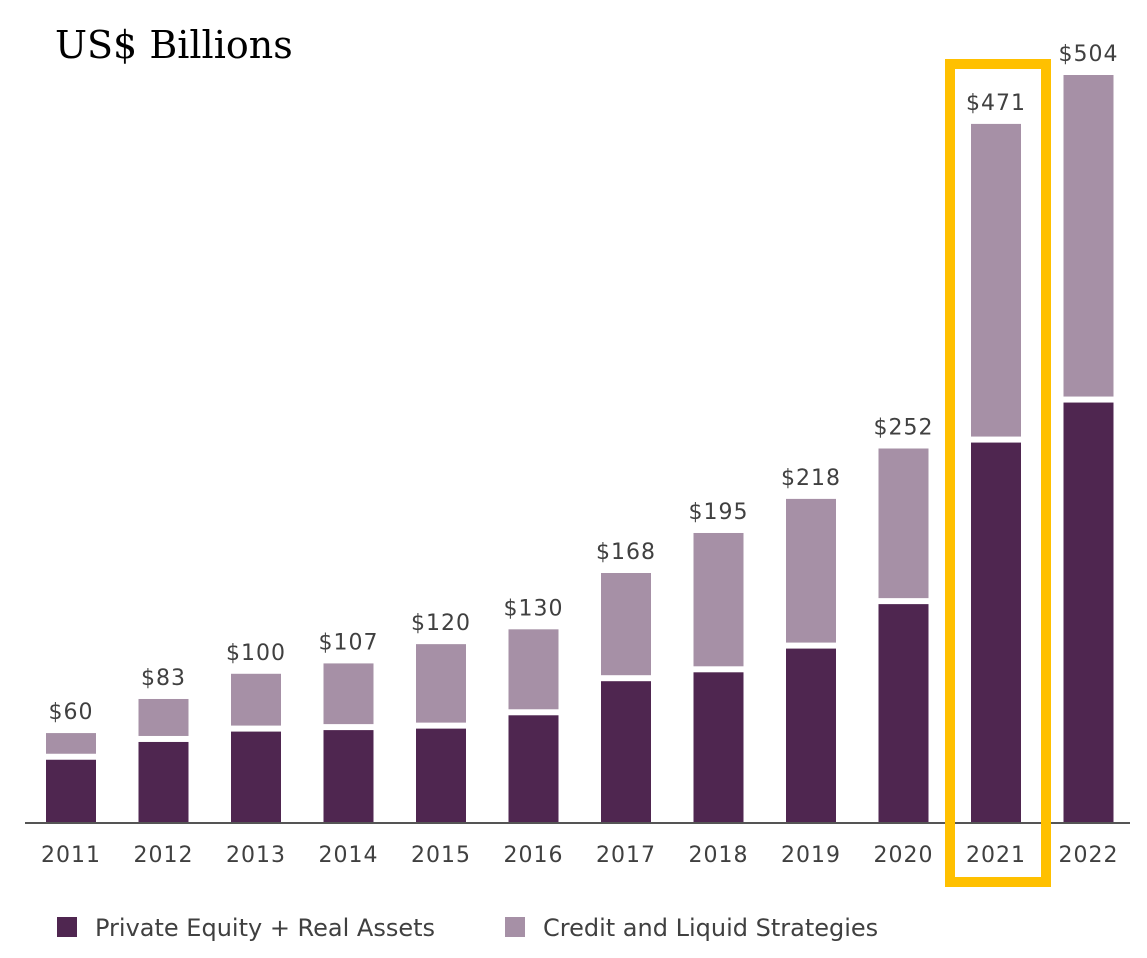 The height and width of the screenshot is (958, 1147). Describe the element at coordinates (719, 855) in the screenshot. I see `x-tick-2018: 2018` at that location.